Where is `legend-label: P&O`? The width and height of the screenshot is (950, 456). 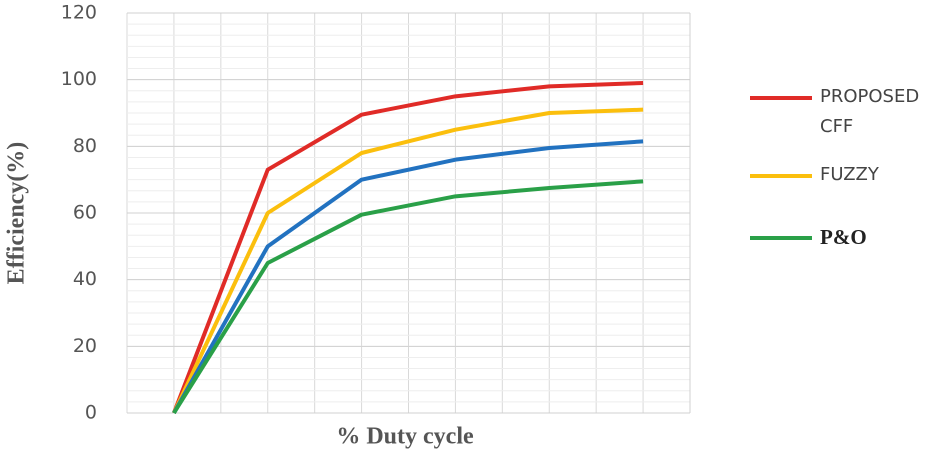
legend-label: P&O is located at coordinates (843, 237).